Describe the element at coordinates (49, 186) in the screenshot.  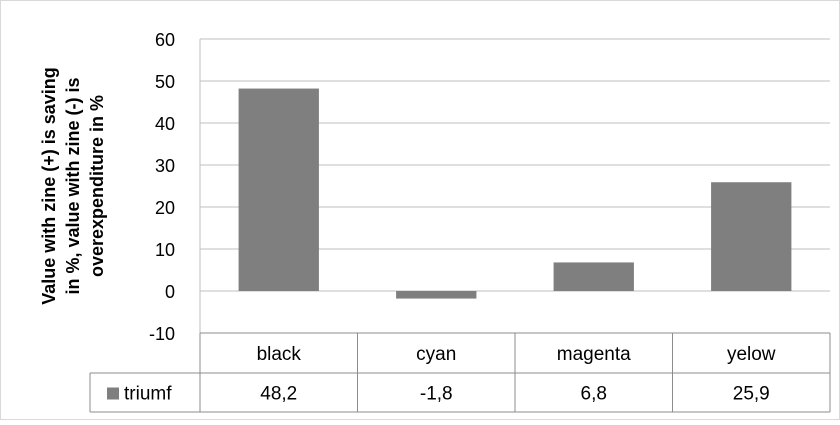
I see `y-axis-title-line: Value with zine (+) is saving` at that location.